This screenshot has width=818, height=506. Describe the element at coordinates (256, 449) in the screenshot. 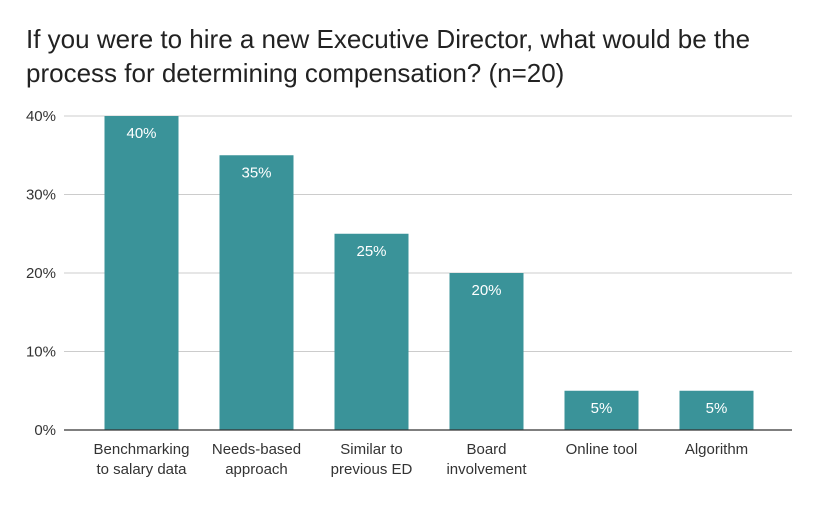

I see `x-tick-label-line: Needs-based` at that location.